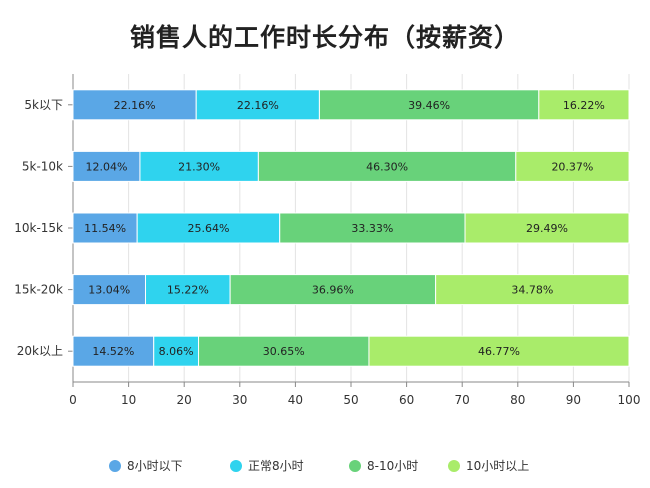 The height and width of the screenshot is (488, 650). I want to click on y-tick-label: 15k-20k, so click(38, 290).